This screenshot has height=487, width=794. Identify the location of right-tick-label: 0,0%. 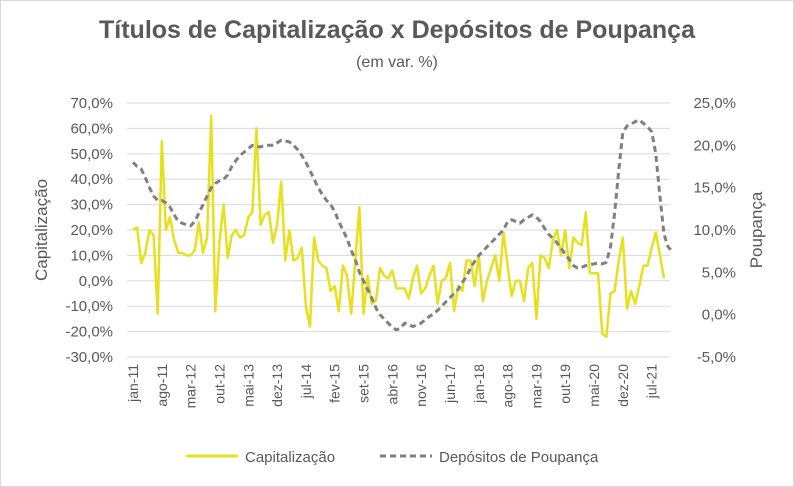
(719, 315).